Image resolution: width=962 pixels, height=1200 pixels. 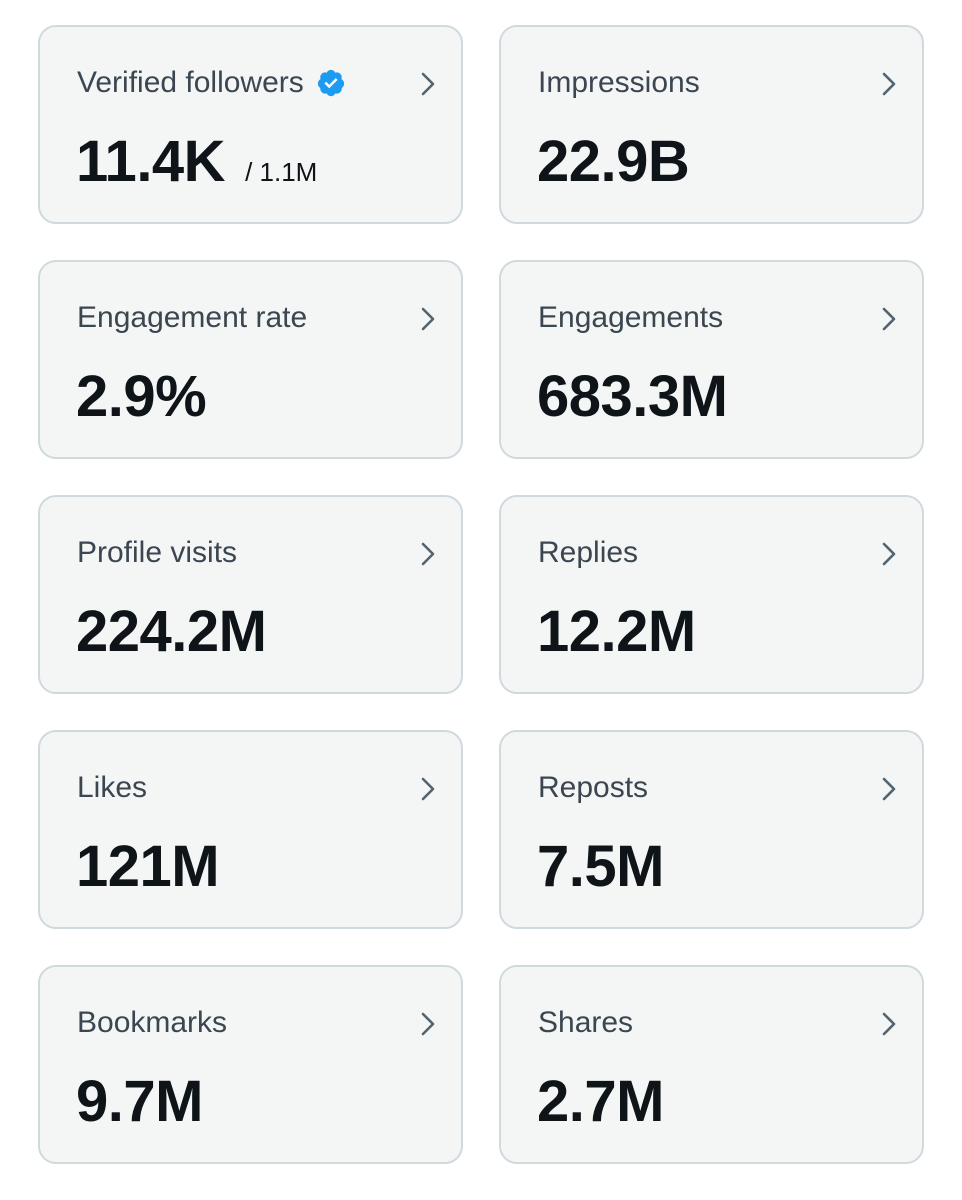 I want to click on metric-value: 2.9%, so click(x=141, y=396).